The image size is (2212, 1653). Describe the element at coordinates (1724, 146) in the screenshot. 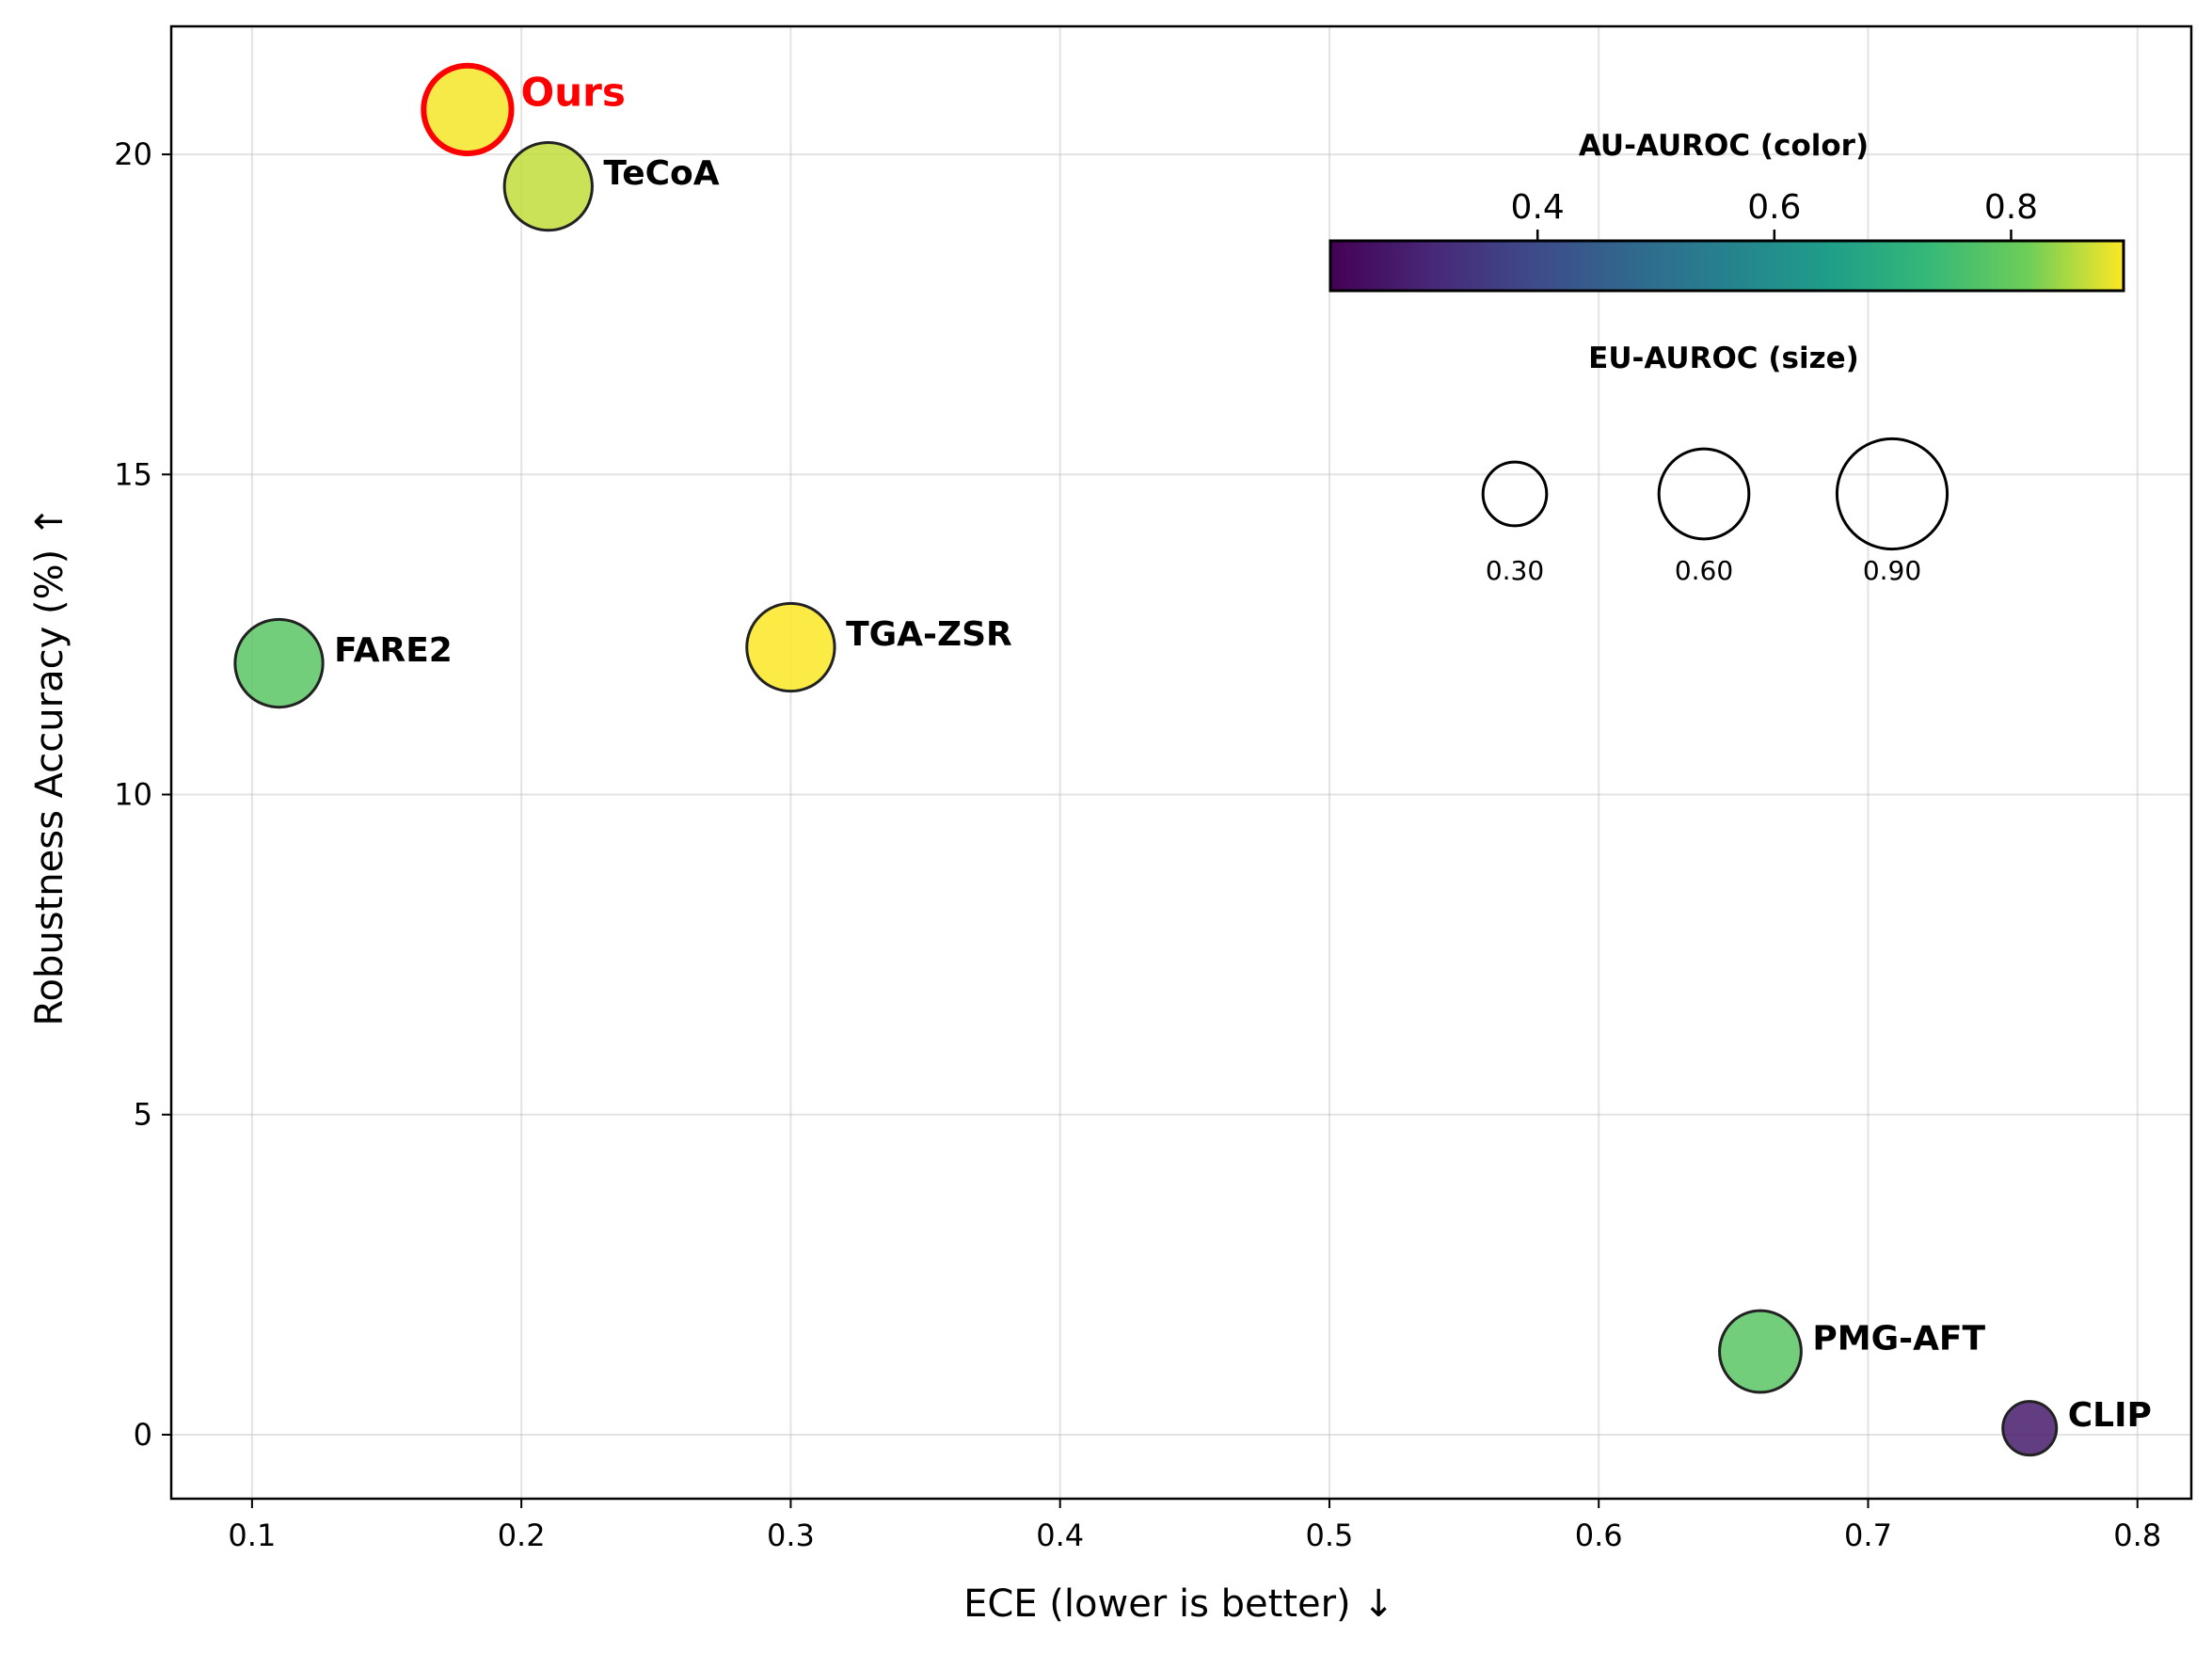

I see `colorbar-title: AU-AUROC (color)` at that location.